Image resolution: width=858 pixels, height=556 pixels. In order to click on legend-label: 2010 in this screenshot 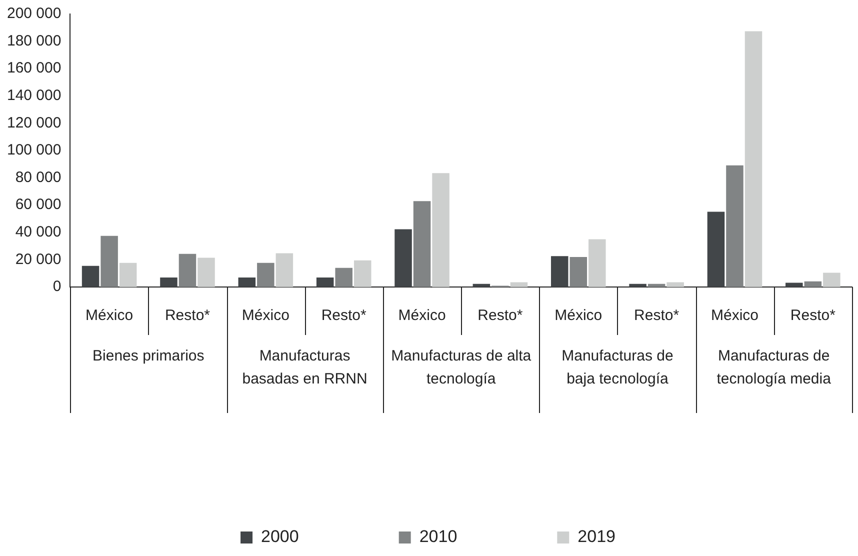, I will do `click(438, 536)`.